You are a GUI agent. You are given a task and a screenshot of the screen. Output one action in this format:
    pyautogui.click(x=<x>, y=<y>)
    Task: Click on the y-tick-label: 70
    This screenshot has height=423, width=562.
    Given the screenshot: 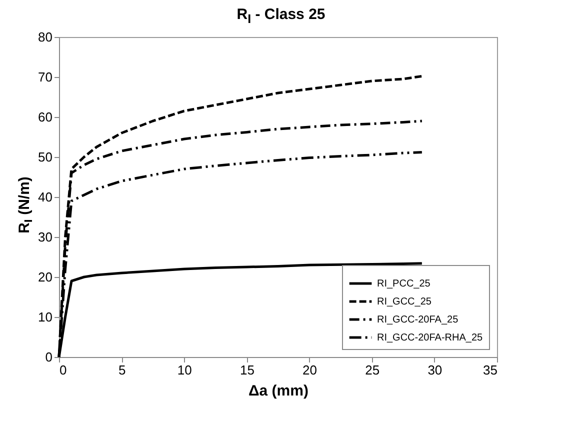 What is the action you would take?
    pyautogui.click(x=45, y=77)
    